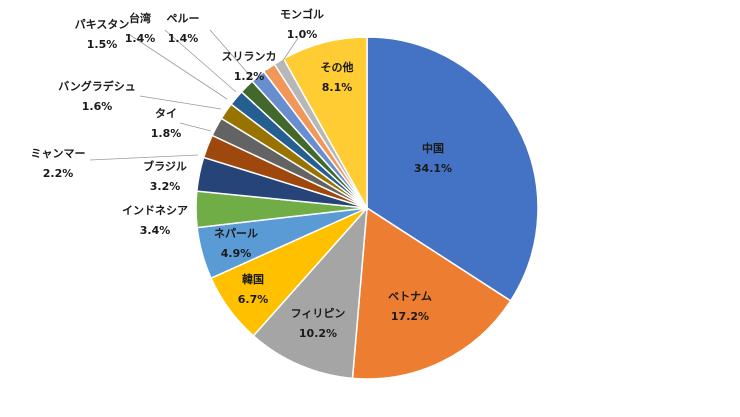 This screenshot has width=740, height=417. I want to click on slice-name-other: その他, so click(337, 67).